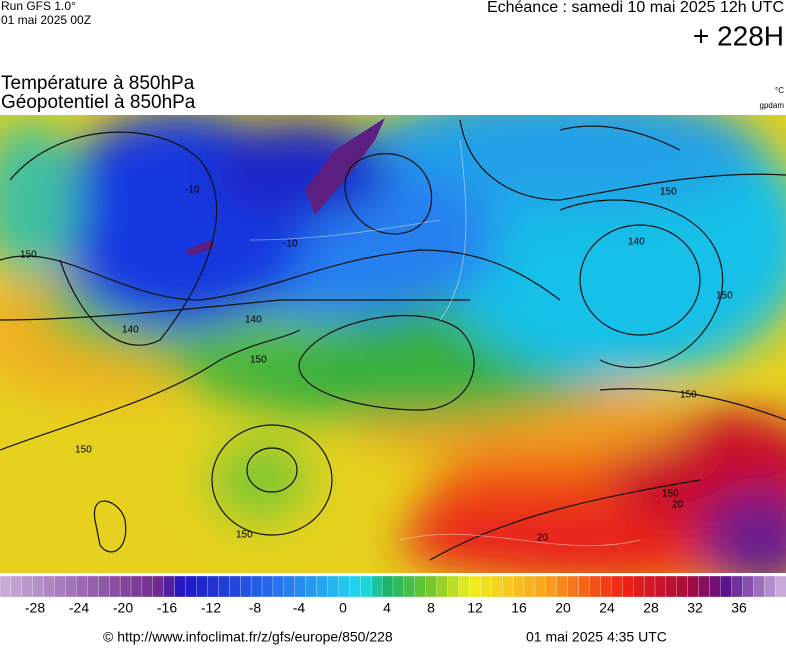 The image size is (786, 653). What do you see at coordinates (519, 608) in the screenshot?
I see `colorbar-label: 16` at bounding box center [519, 608].